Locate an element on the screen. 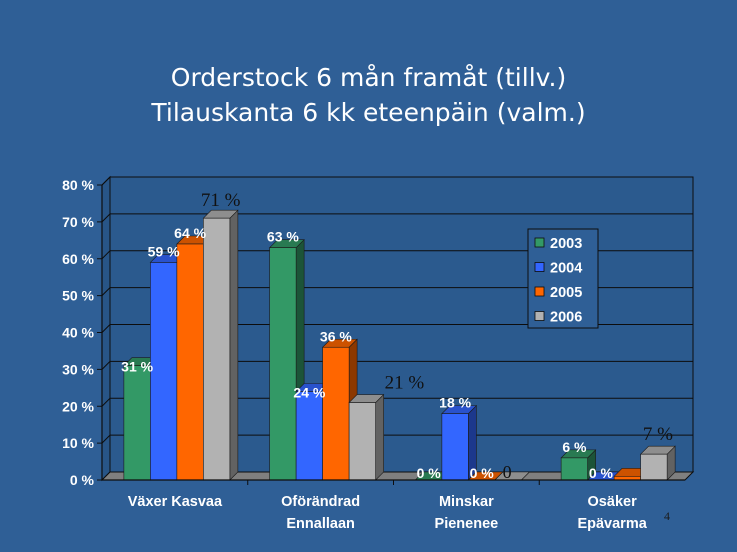 Image resolution: width=737 pixels, height=552 pixels. y-tick-label: 0 % is located at coordinates (82, 480).